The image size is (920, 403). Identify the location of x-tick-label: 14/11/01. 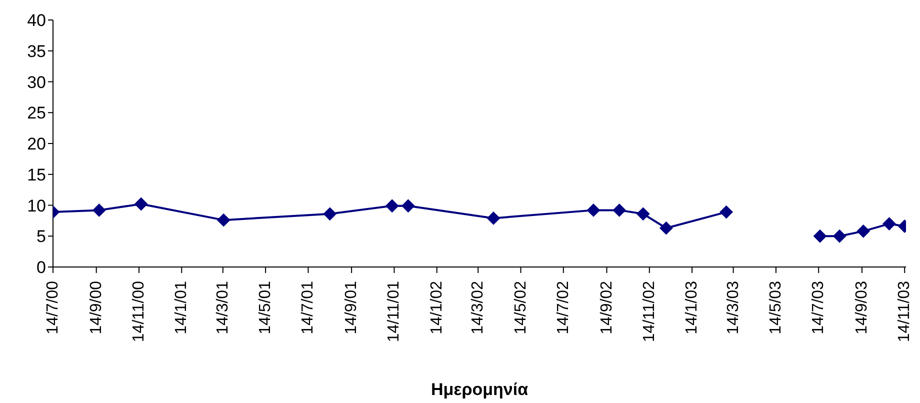
(394, 311).